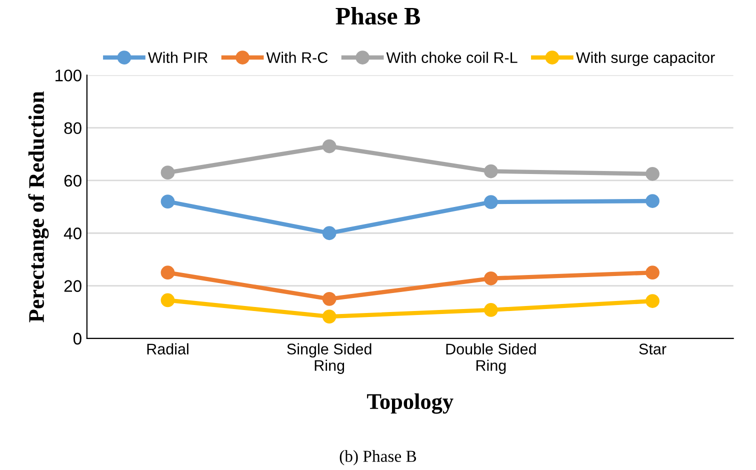 Image resolution: width=756 pixels, height=470 pixels. I want to click on x-tick-label: Star, so click(652, 349).